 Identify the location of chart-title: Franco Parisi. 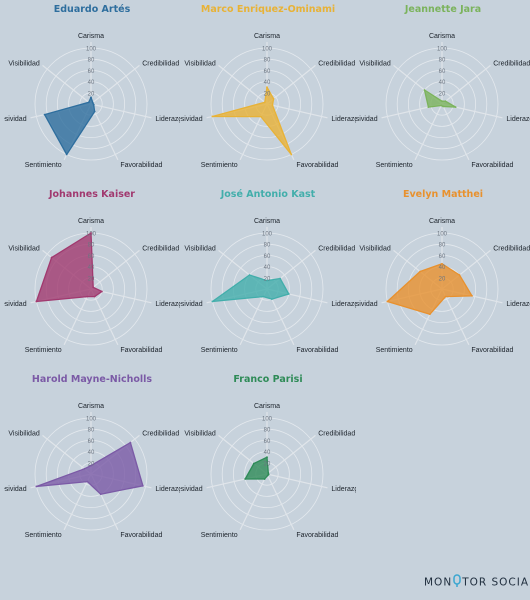
(268, 379).